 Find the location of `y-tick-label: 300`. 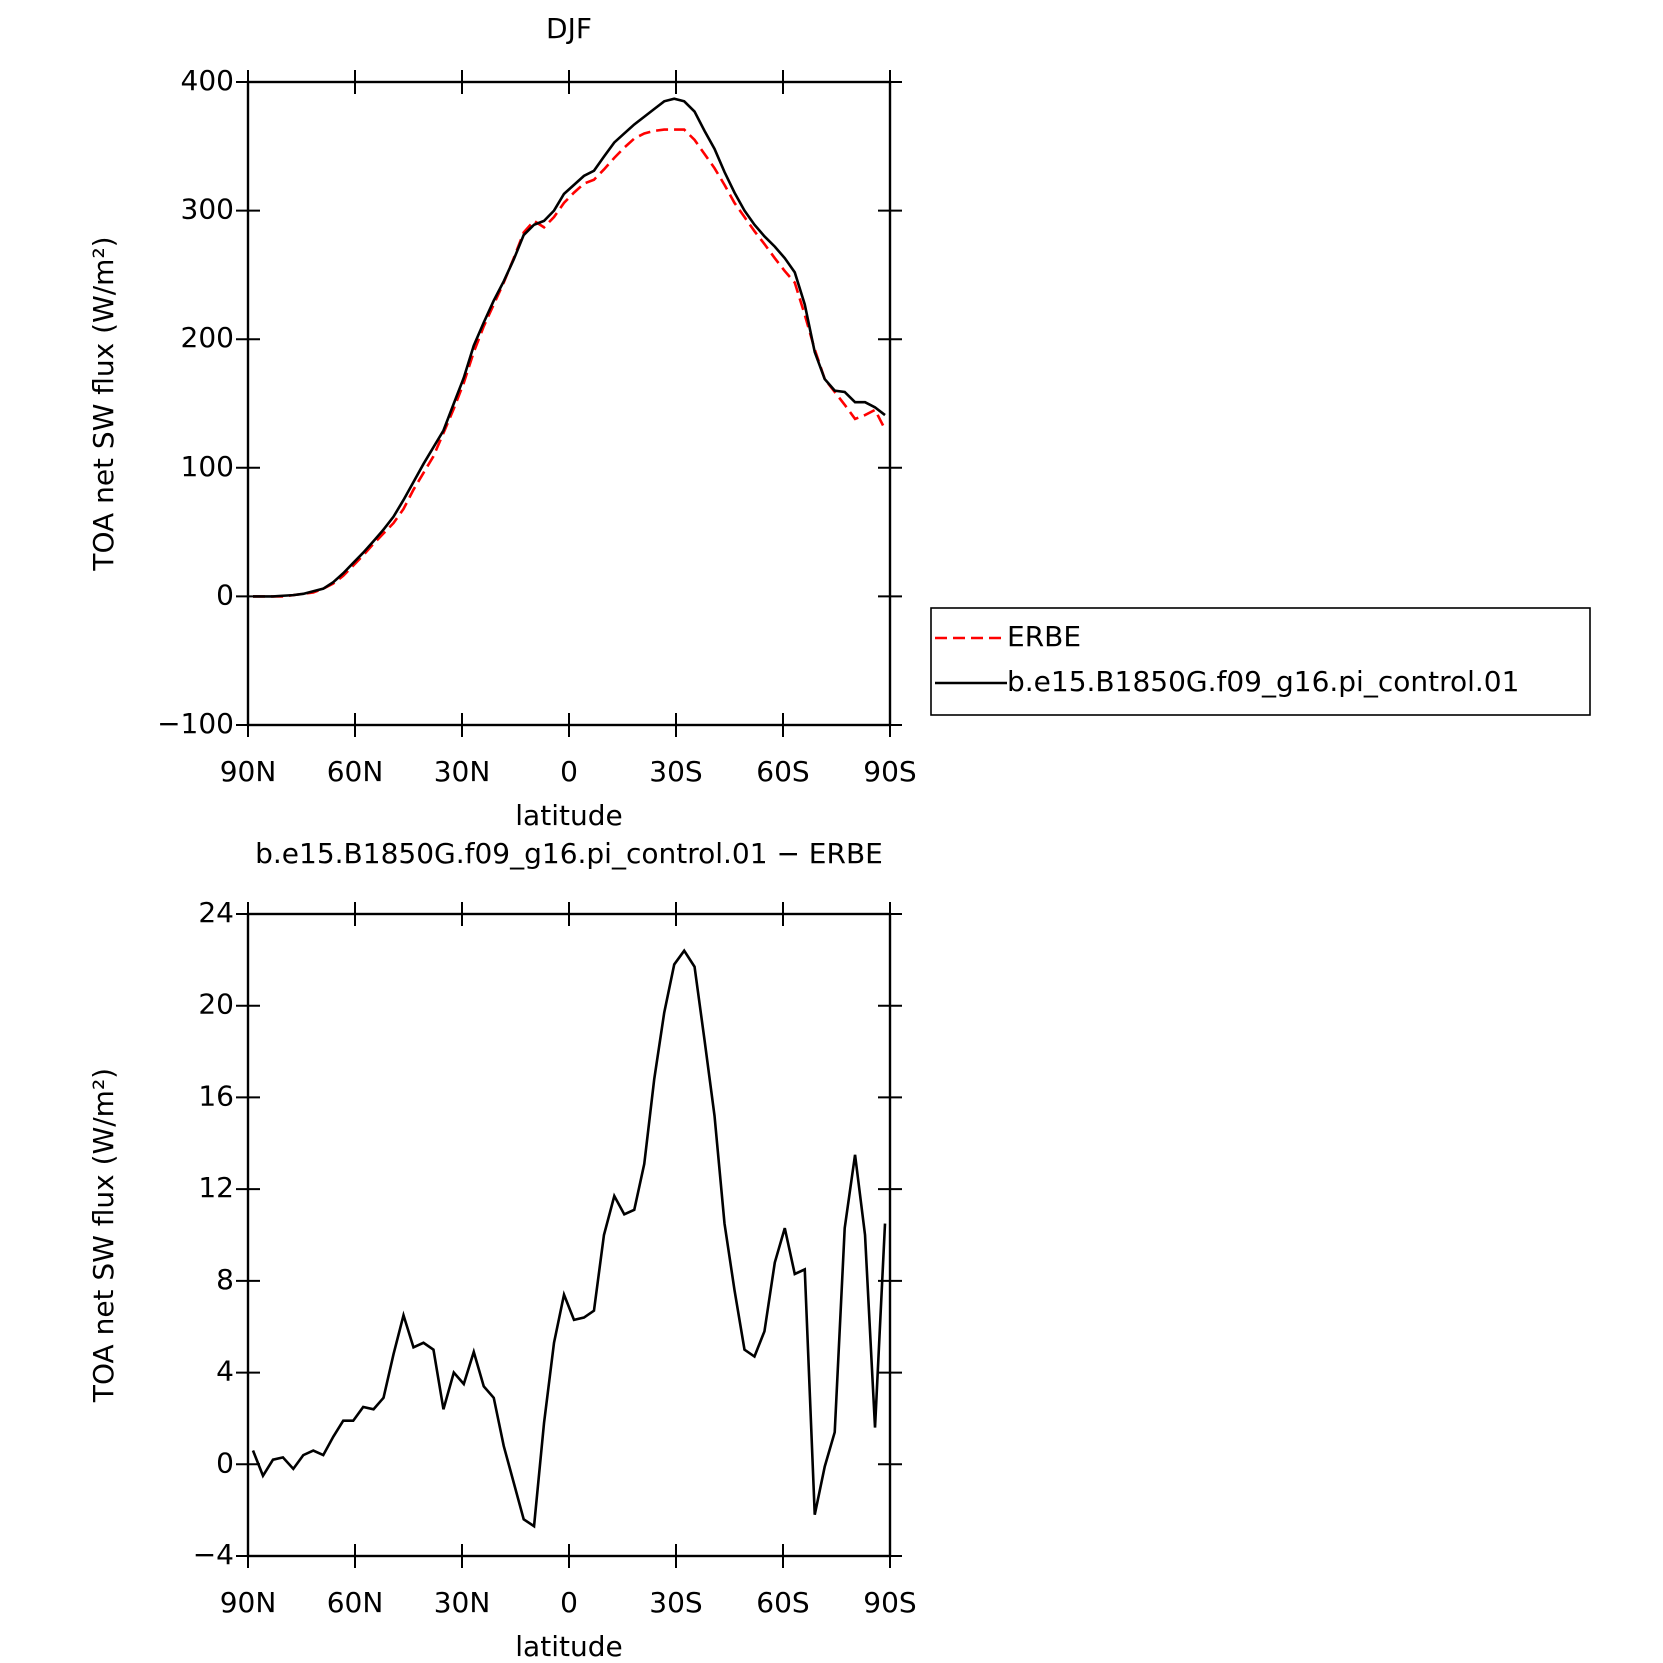

y-tick-label: 300 is located at coordinates (207, 209).